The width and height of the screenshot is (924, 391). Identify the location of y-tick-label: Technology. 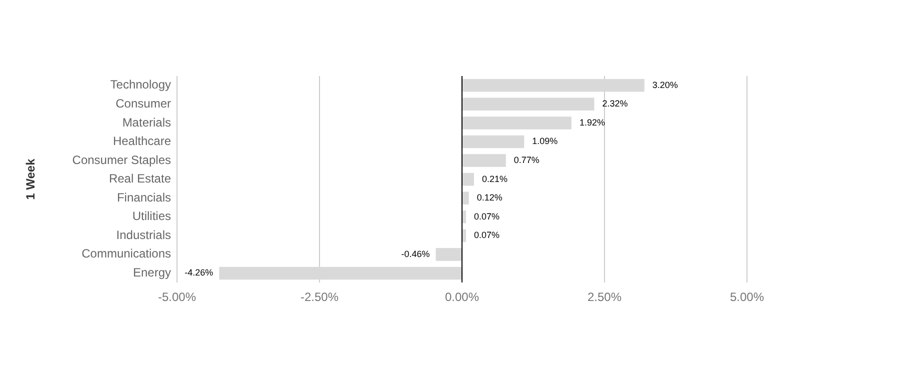
(140, 85).